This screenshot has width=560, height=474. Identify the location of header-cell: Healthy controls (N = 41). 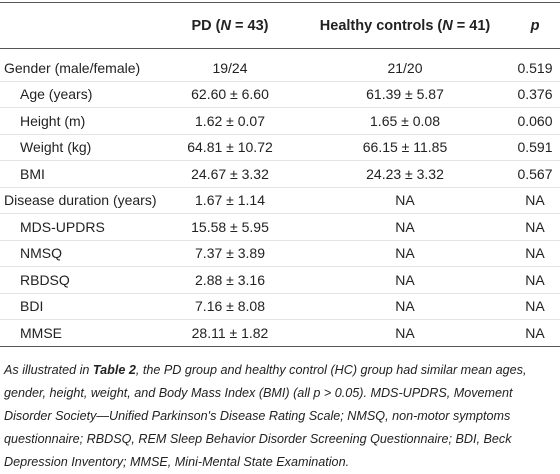
(405, 25).